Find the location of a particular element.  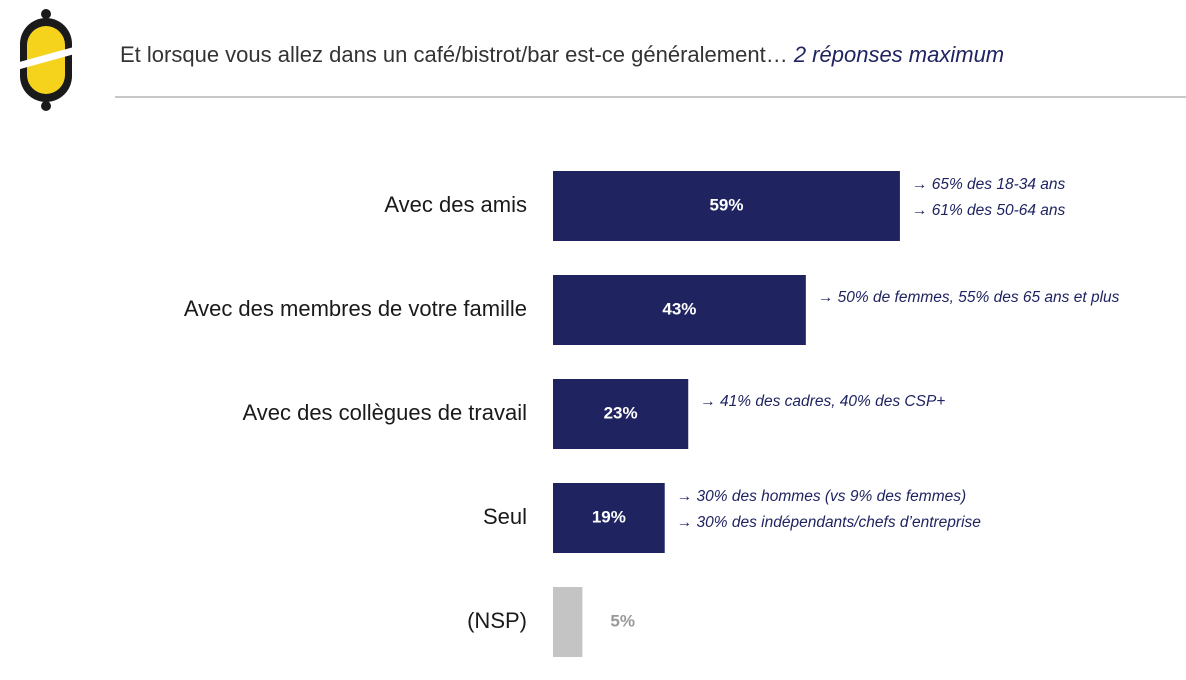

category-label: Avec des amis is located at coordinates (455, 204).